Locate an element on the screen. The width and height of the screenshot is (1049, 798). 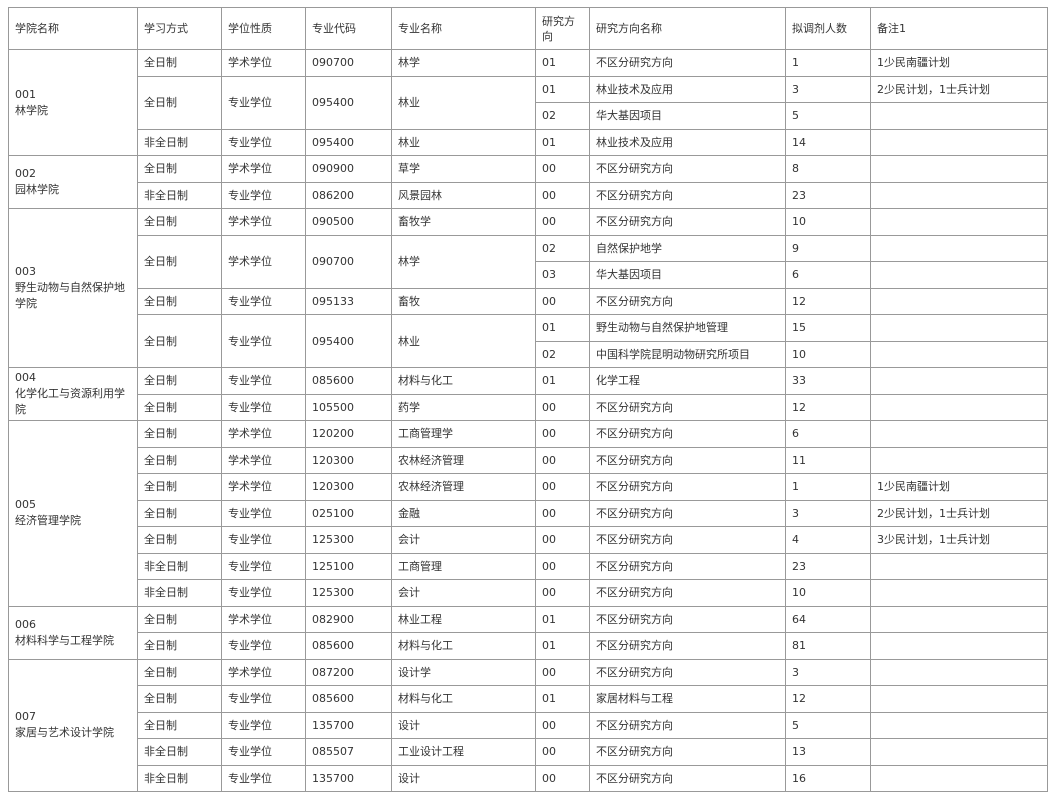
table-row: 全日制 学术学位 090700 林学 02 自然保护地学 9 is located at coordinates (528, 261).